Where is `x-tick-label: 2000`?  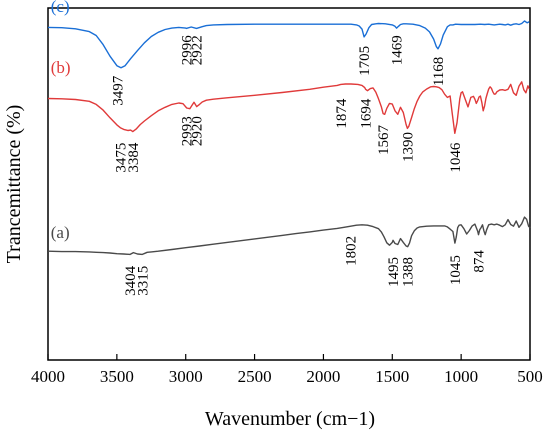 x-tick-label: 2000 is located at coordinates (323, 376).